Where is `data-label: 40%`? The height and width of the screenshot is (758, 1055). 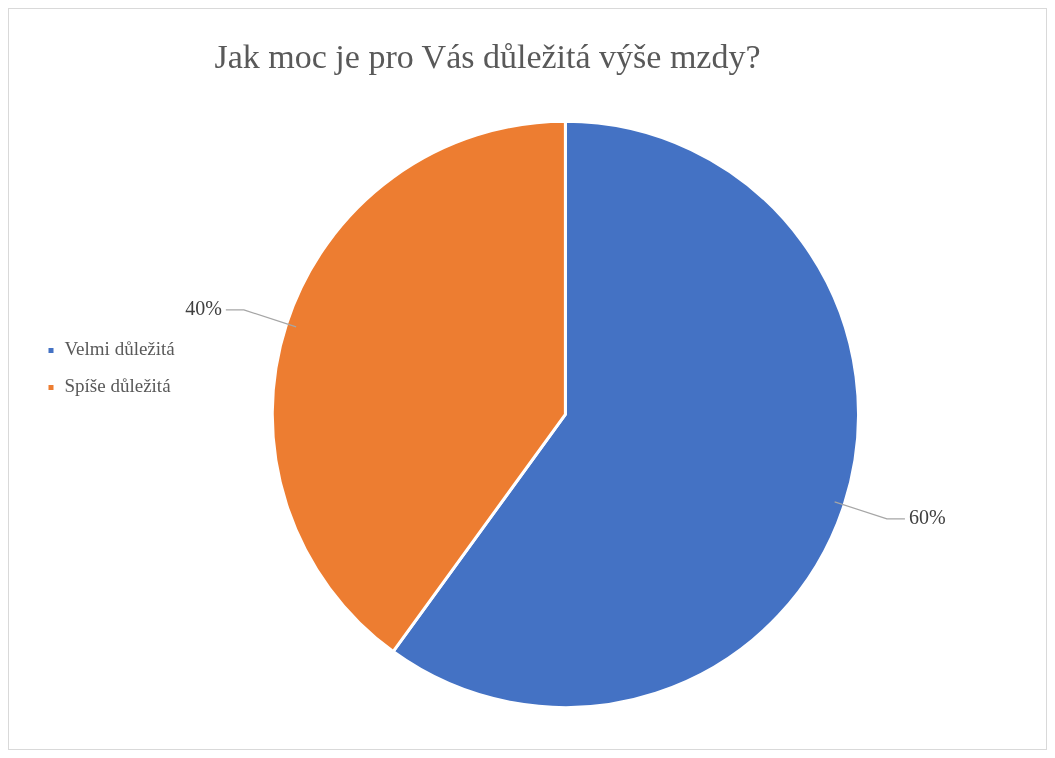
data-label: 40% is located at coordinates (203, 308).